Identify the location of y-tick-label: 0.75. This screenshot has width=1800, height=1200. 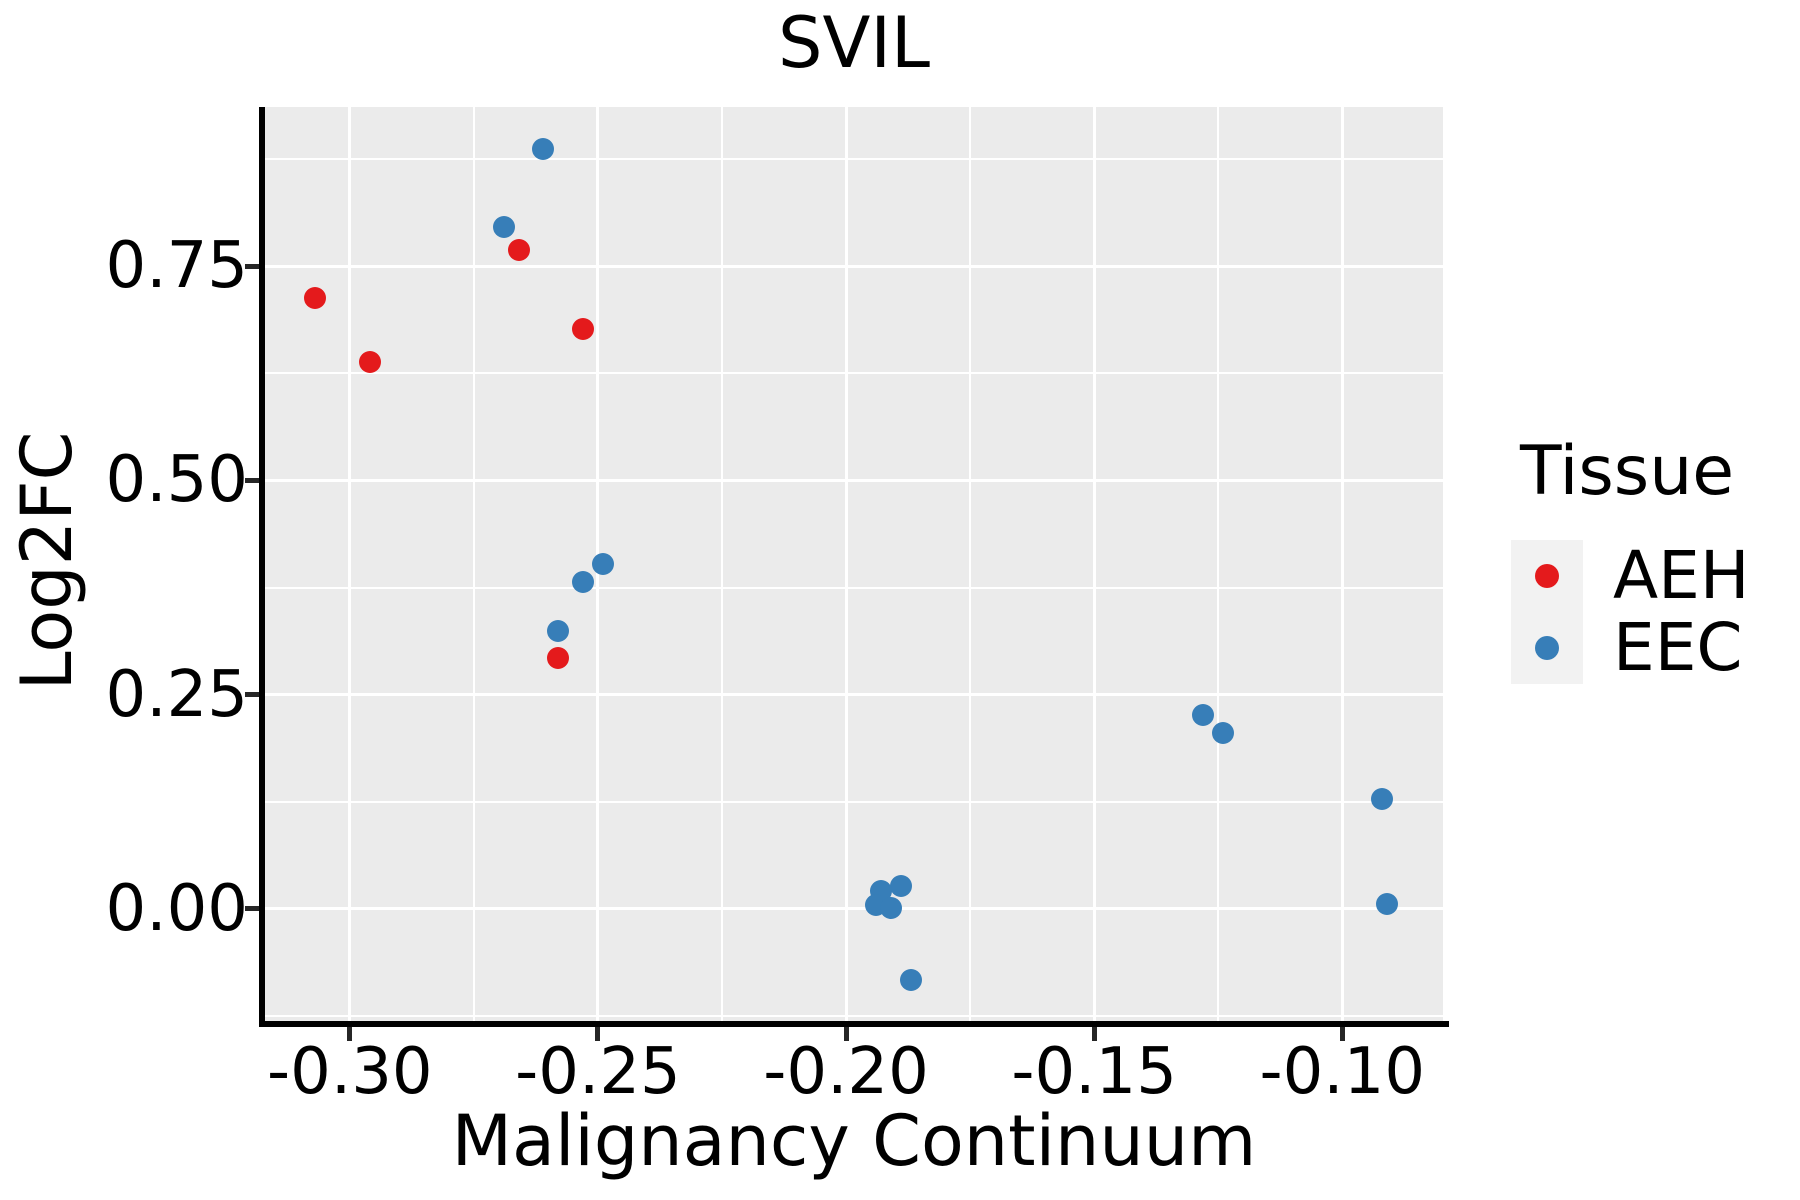
(177, 266).